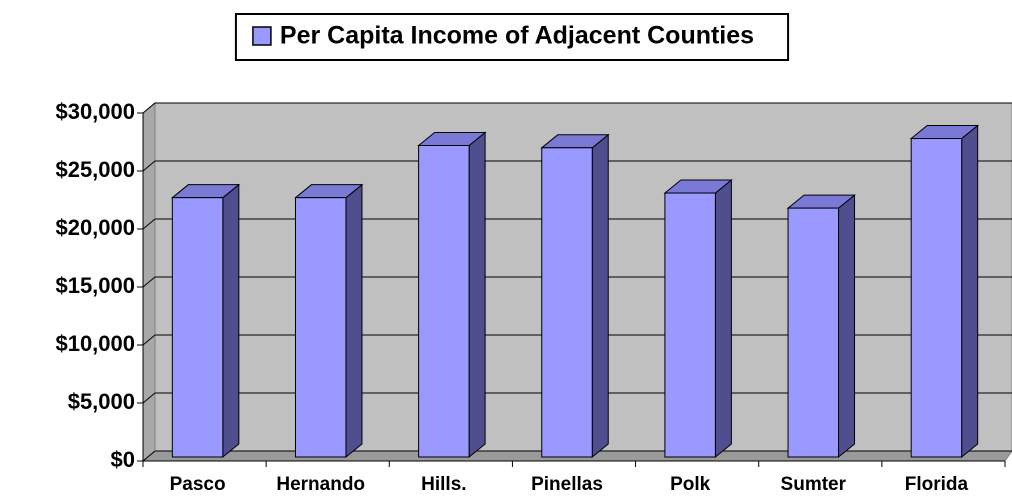 This screenshot has width=1012, height=497. What do you see at coordinates (690, 484) in the screenshot?
I see `x-tick-label: Polk` at bounding box center [690, 484].